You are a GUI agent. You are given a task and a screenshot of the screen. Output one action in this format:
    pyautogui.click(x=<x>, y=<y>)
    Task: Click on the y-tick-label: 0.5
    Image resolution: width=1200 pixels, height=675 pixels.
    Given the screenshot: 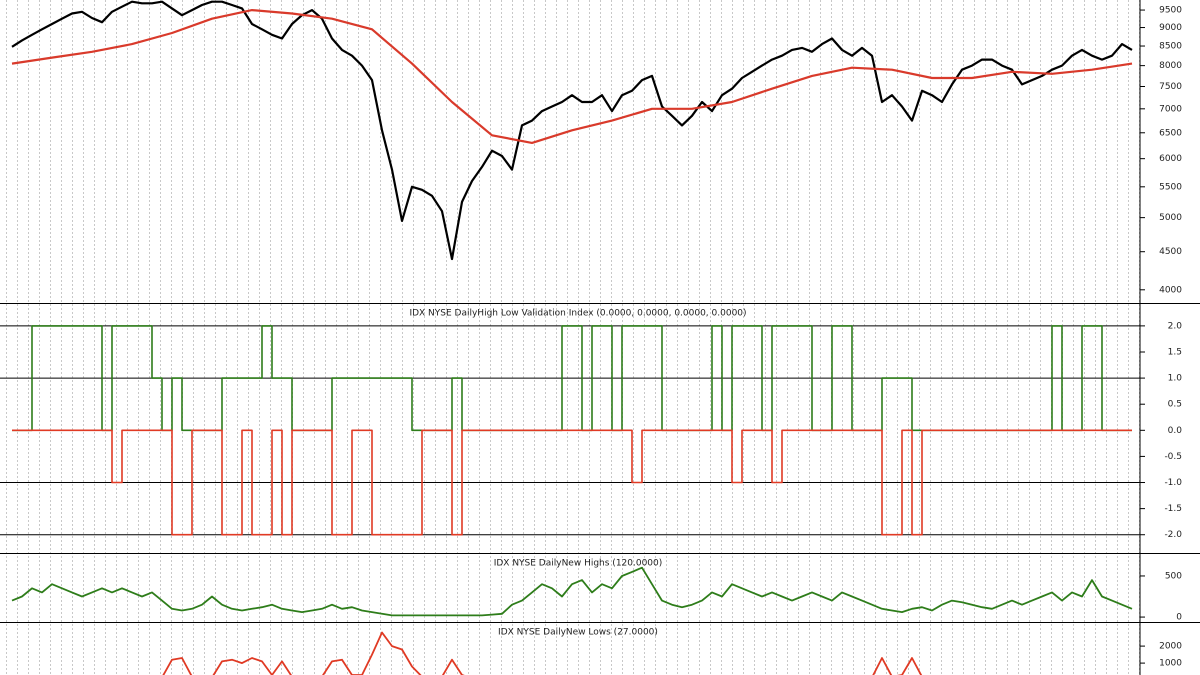 What is the action you would take?
    pyautogui.click(x=1175, y=405)
    